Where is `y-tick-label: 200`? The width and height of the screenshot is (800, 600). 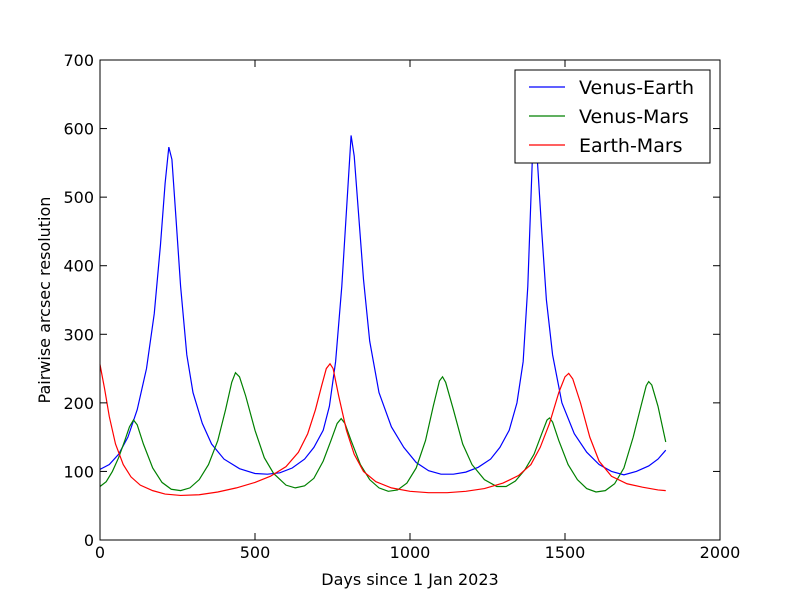
y-tick-label: 200 is located at coordinates (78, 403).